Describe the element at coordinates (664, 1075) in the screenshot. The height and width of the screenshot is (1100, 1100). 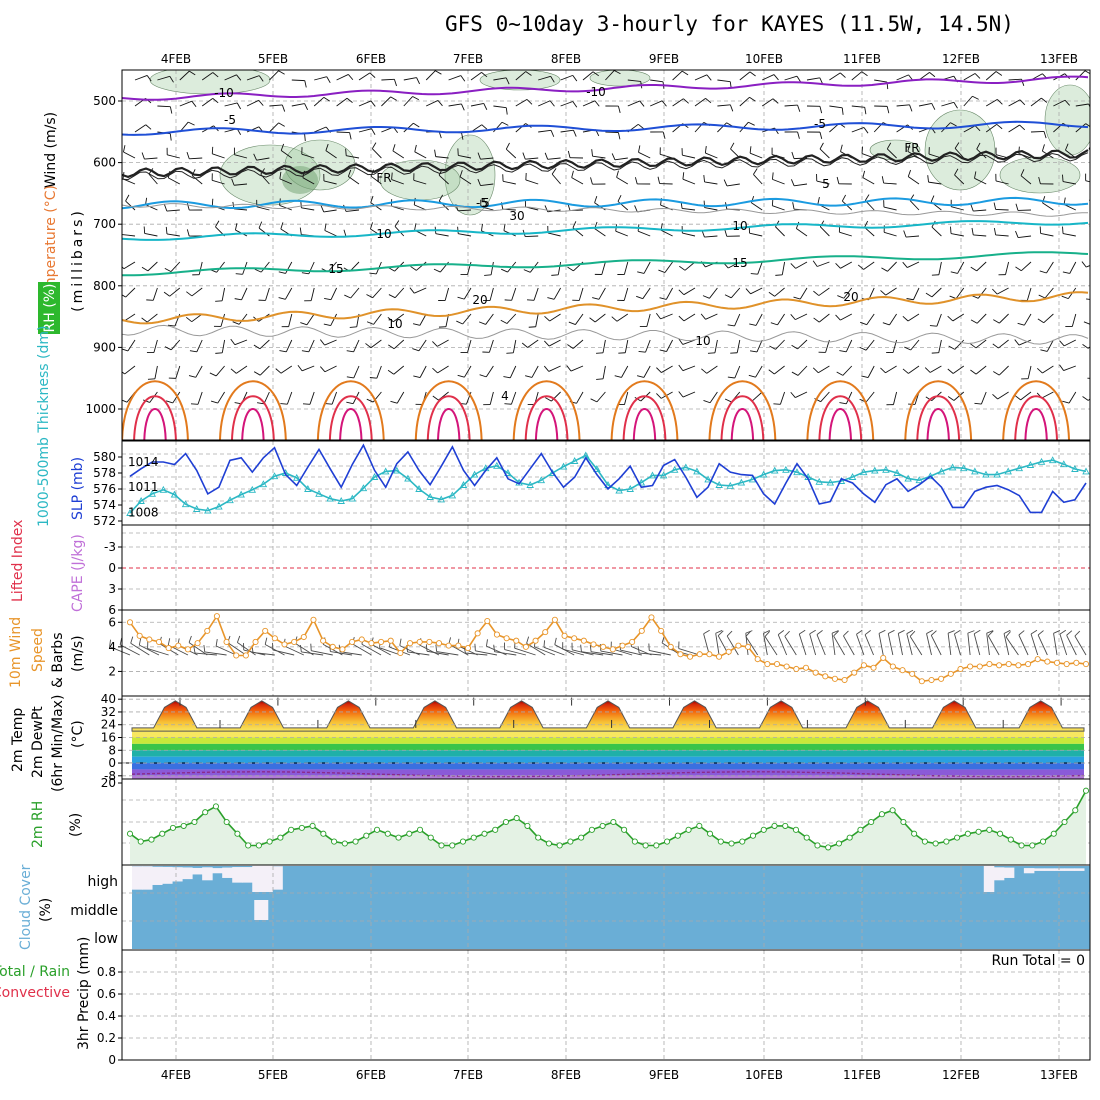
I see `bottom-date-label: 9FEB` at that location.